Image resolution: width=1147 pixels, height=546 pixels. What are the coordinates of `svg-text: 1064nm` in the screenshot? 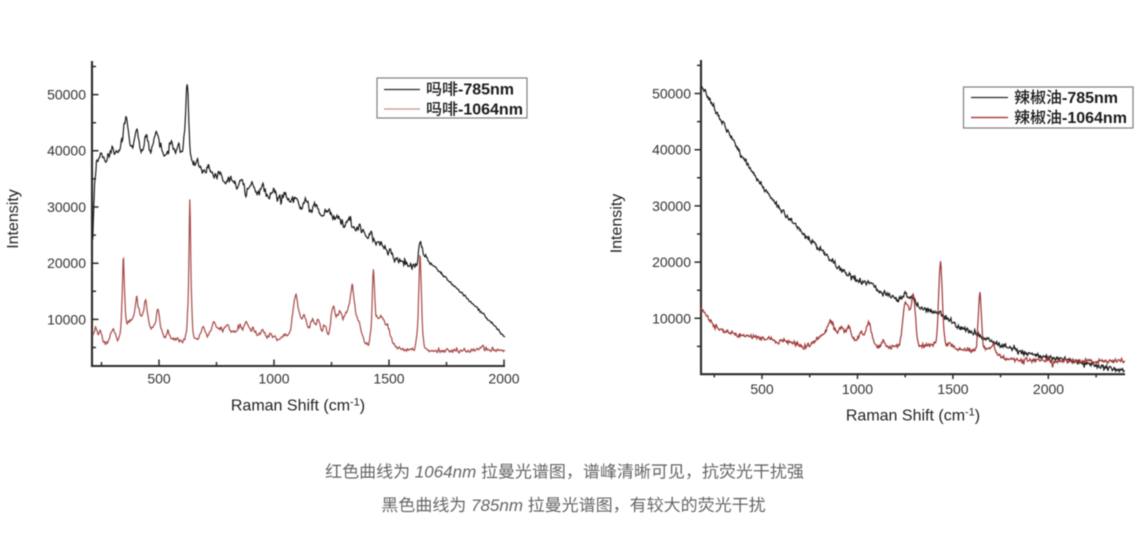 It's located at (445, 472).